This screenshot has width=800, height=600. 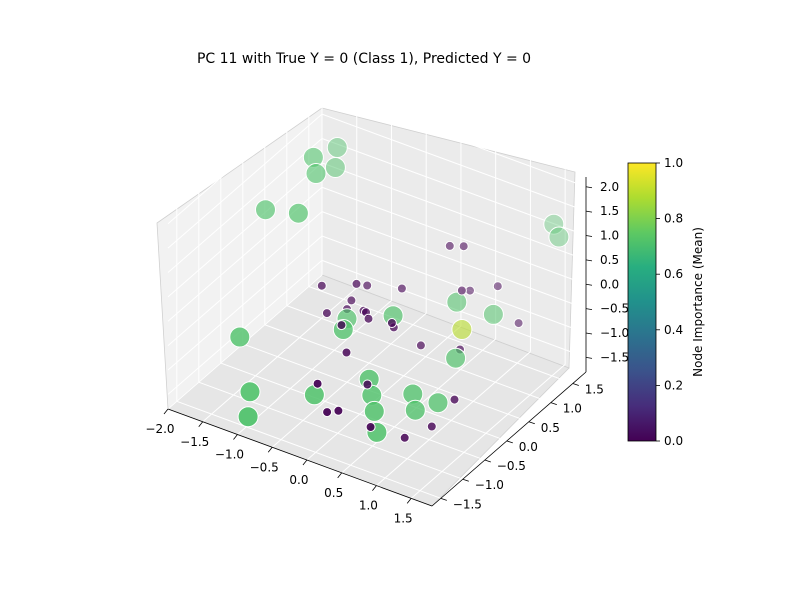 What do you see at coordinates (609, 187) in the screenshot?
I see `z-tick-label: 2.0` at bounding box center [609, 187].